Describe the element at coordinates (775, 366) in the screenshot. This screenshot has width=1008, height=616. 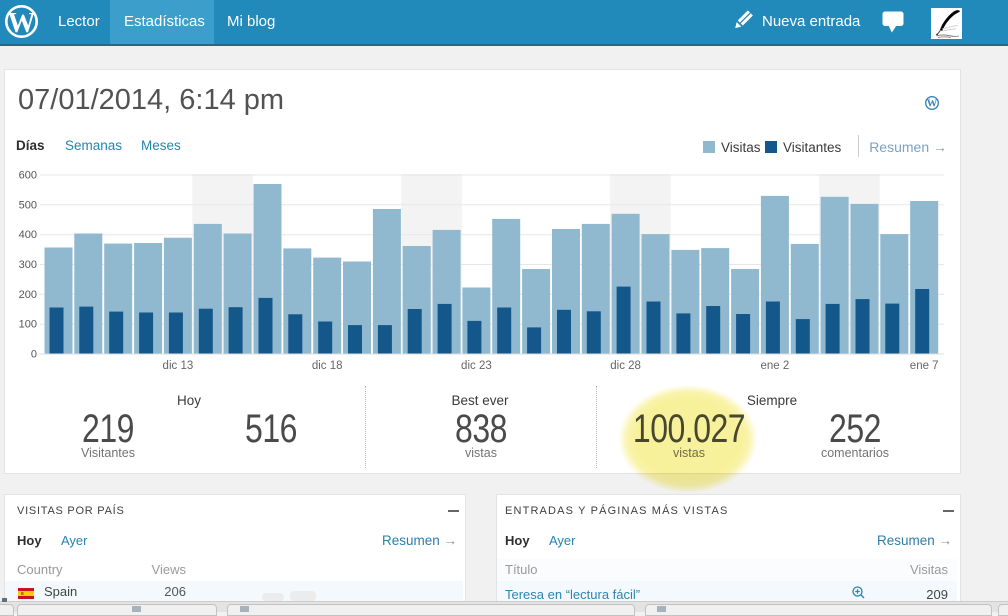
I see `svg-text: ene 2` at that location.